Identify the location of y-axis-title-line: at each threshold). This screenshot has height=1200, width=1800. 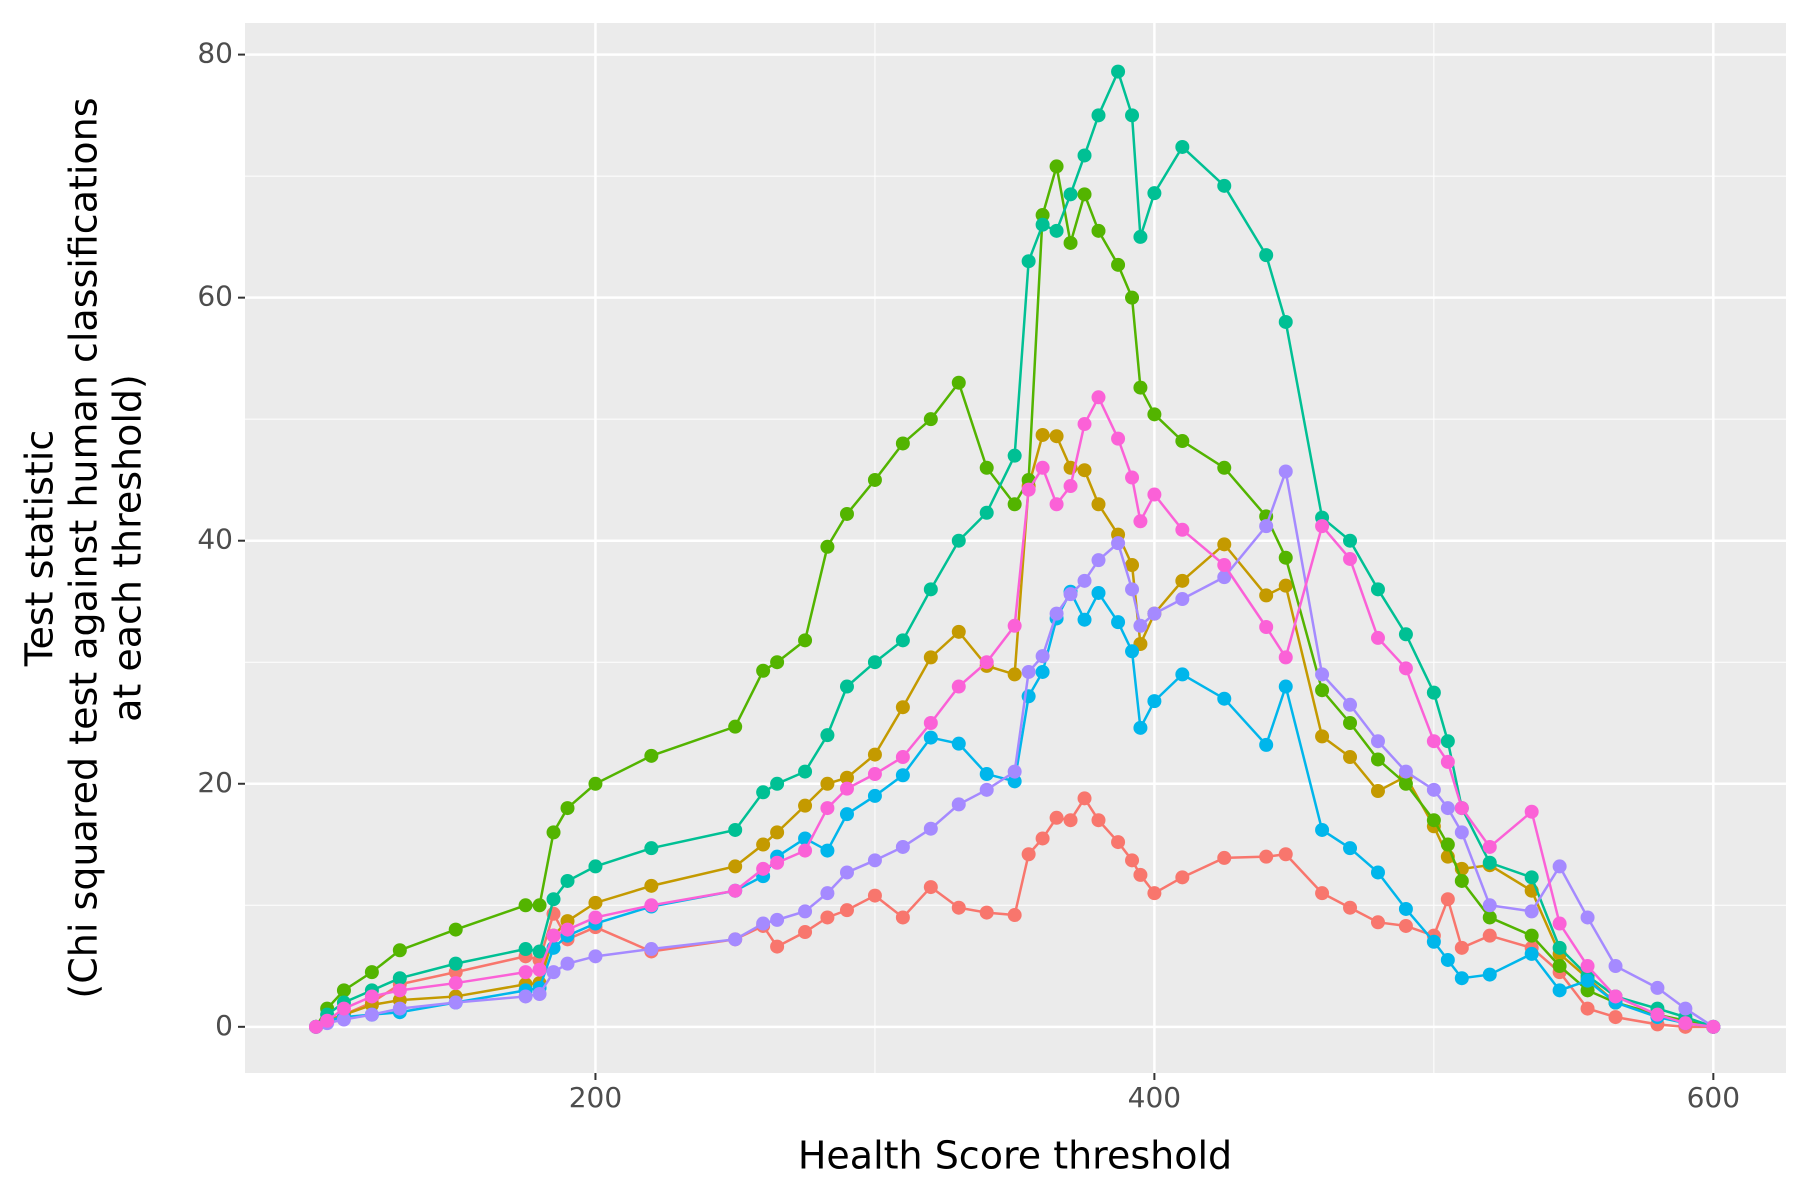
(128, 548).